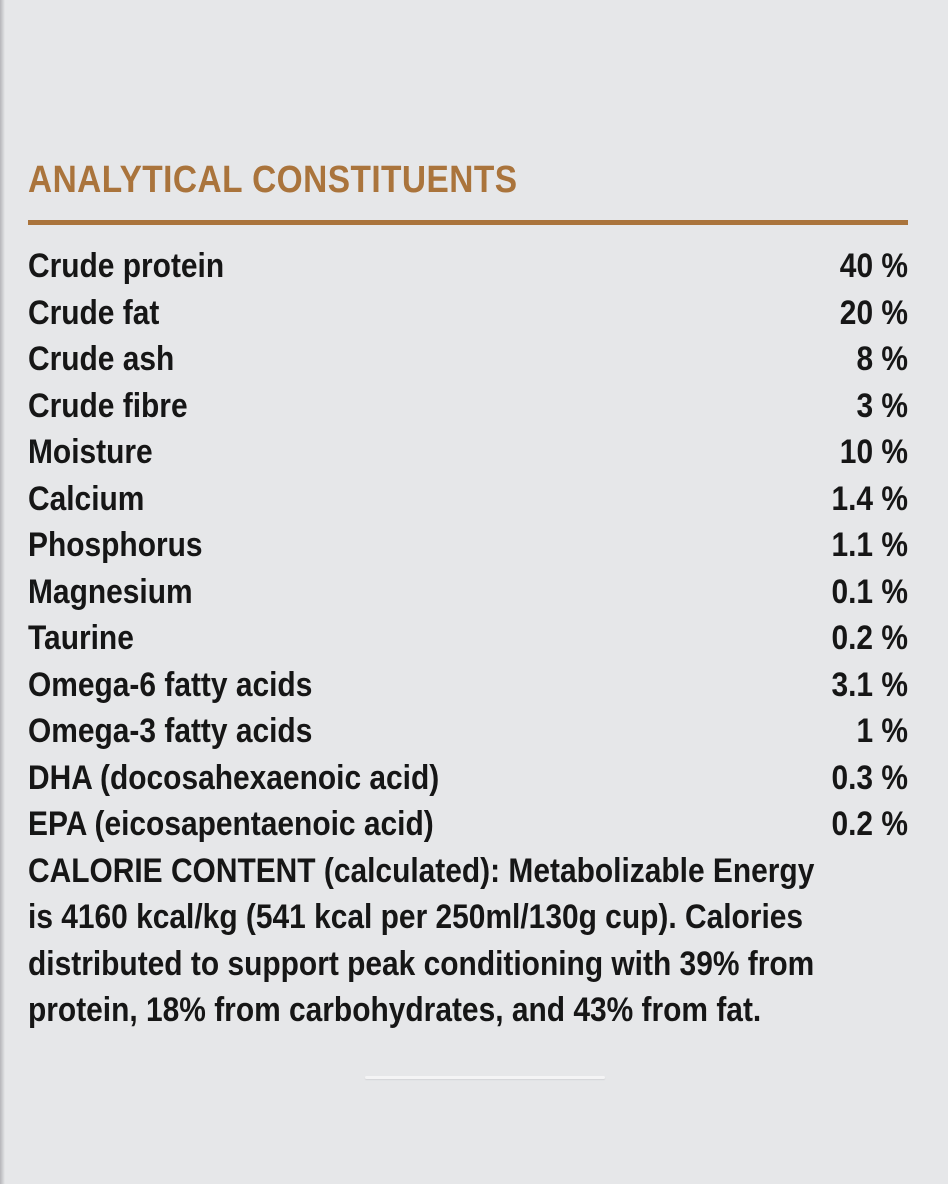 Image resolution: width=948 pixels, height=1184 pixels. Describe the element at coordinates (468, 638) in the screenshot. I see `nutrient-row: Taurine 0.2 %` at that location.